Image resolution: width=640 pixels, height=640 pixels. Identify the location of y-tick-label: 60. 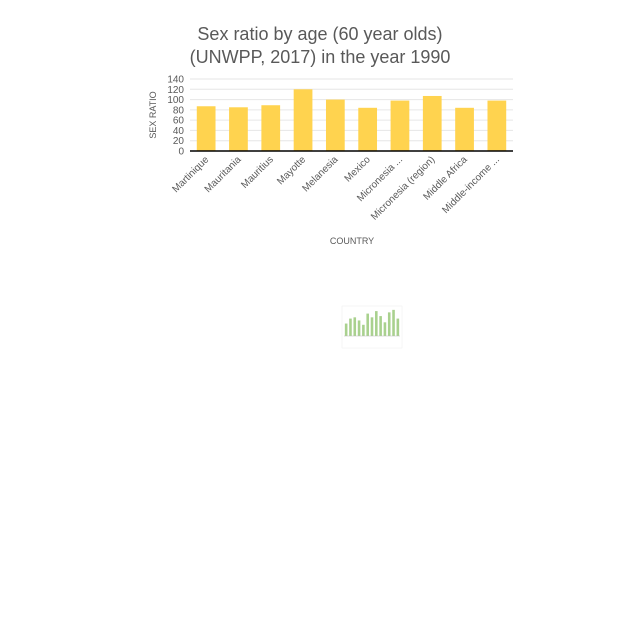
(179, 121).